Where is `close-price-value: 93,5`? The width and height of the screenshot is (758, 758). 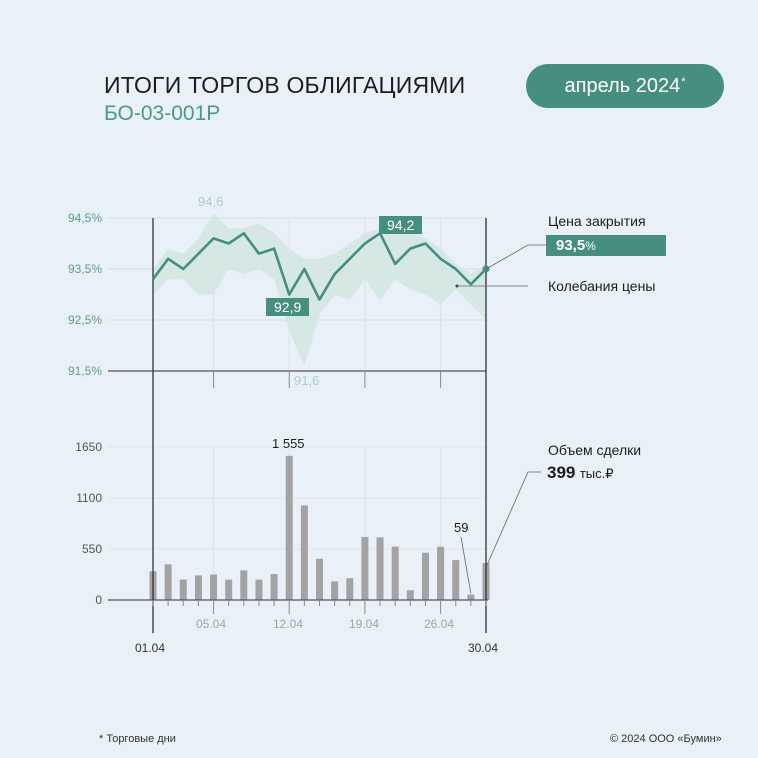
close-price-value: 93,5 is located at coordinates (571, 245).